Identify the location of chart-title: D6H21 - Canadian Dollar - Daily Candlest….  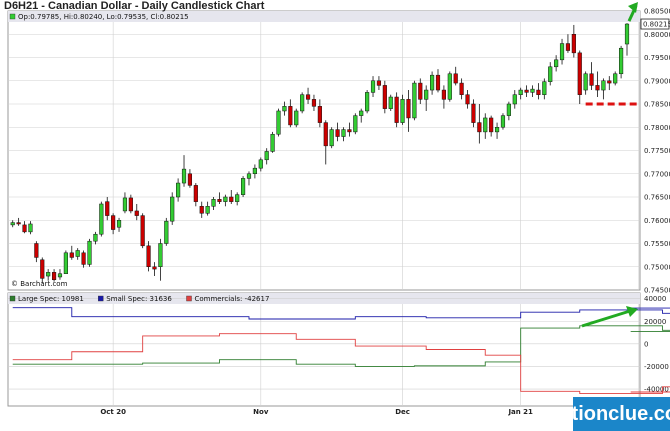
(134, 6).